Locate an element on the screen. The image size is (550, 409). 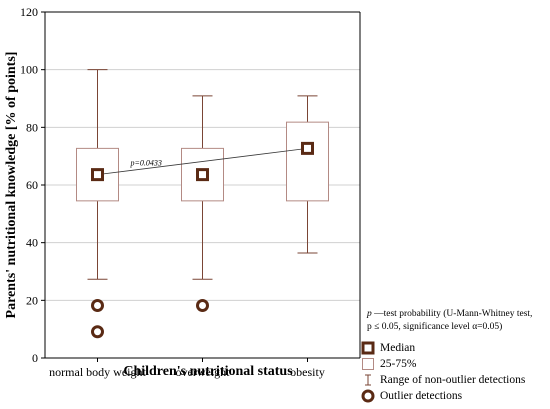
legend-median-label: Median is located at coordinates (398, 348).